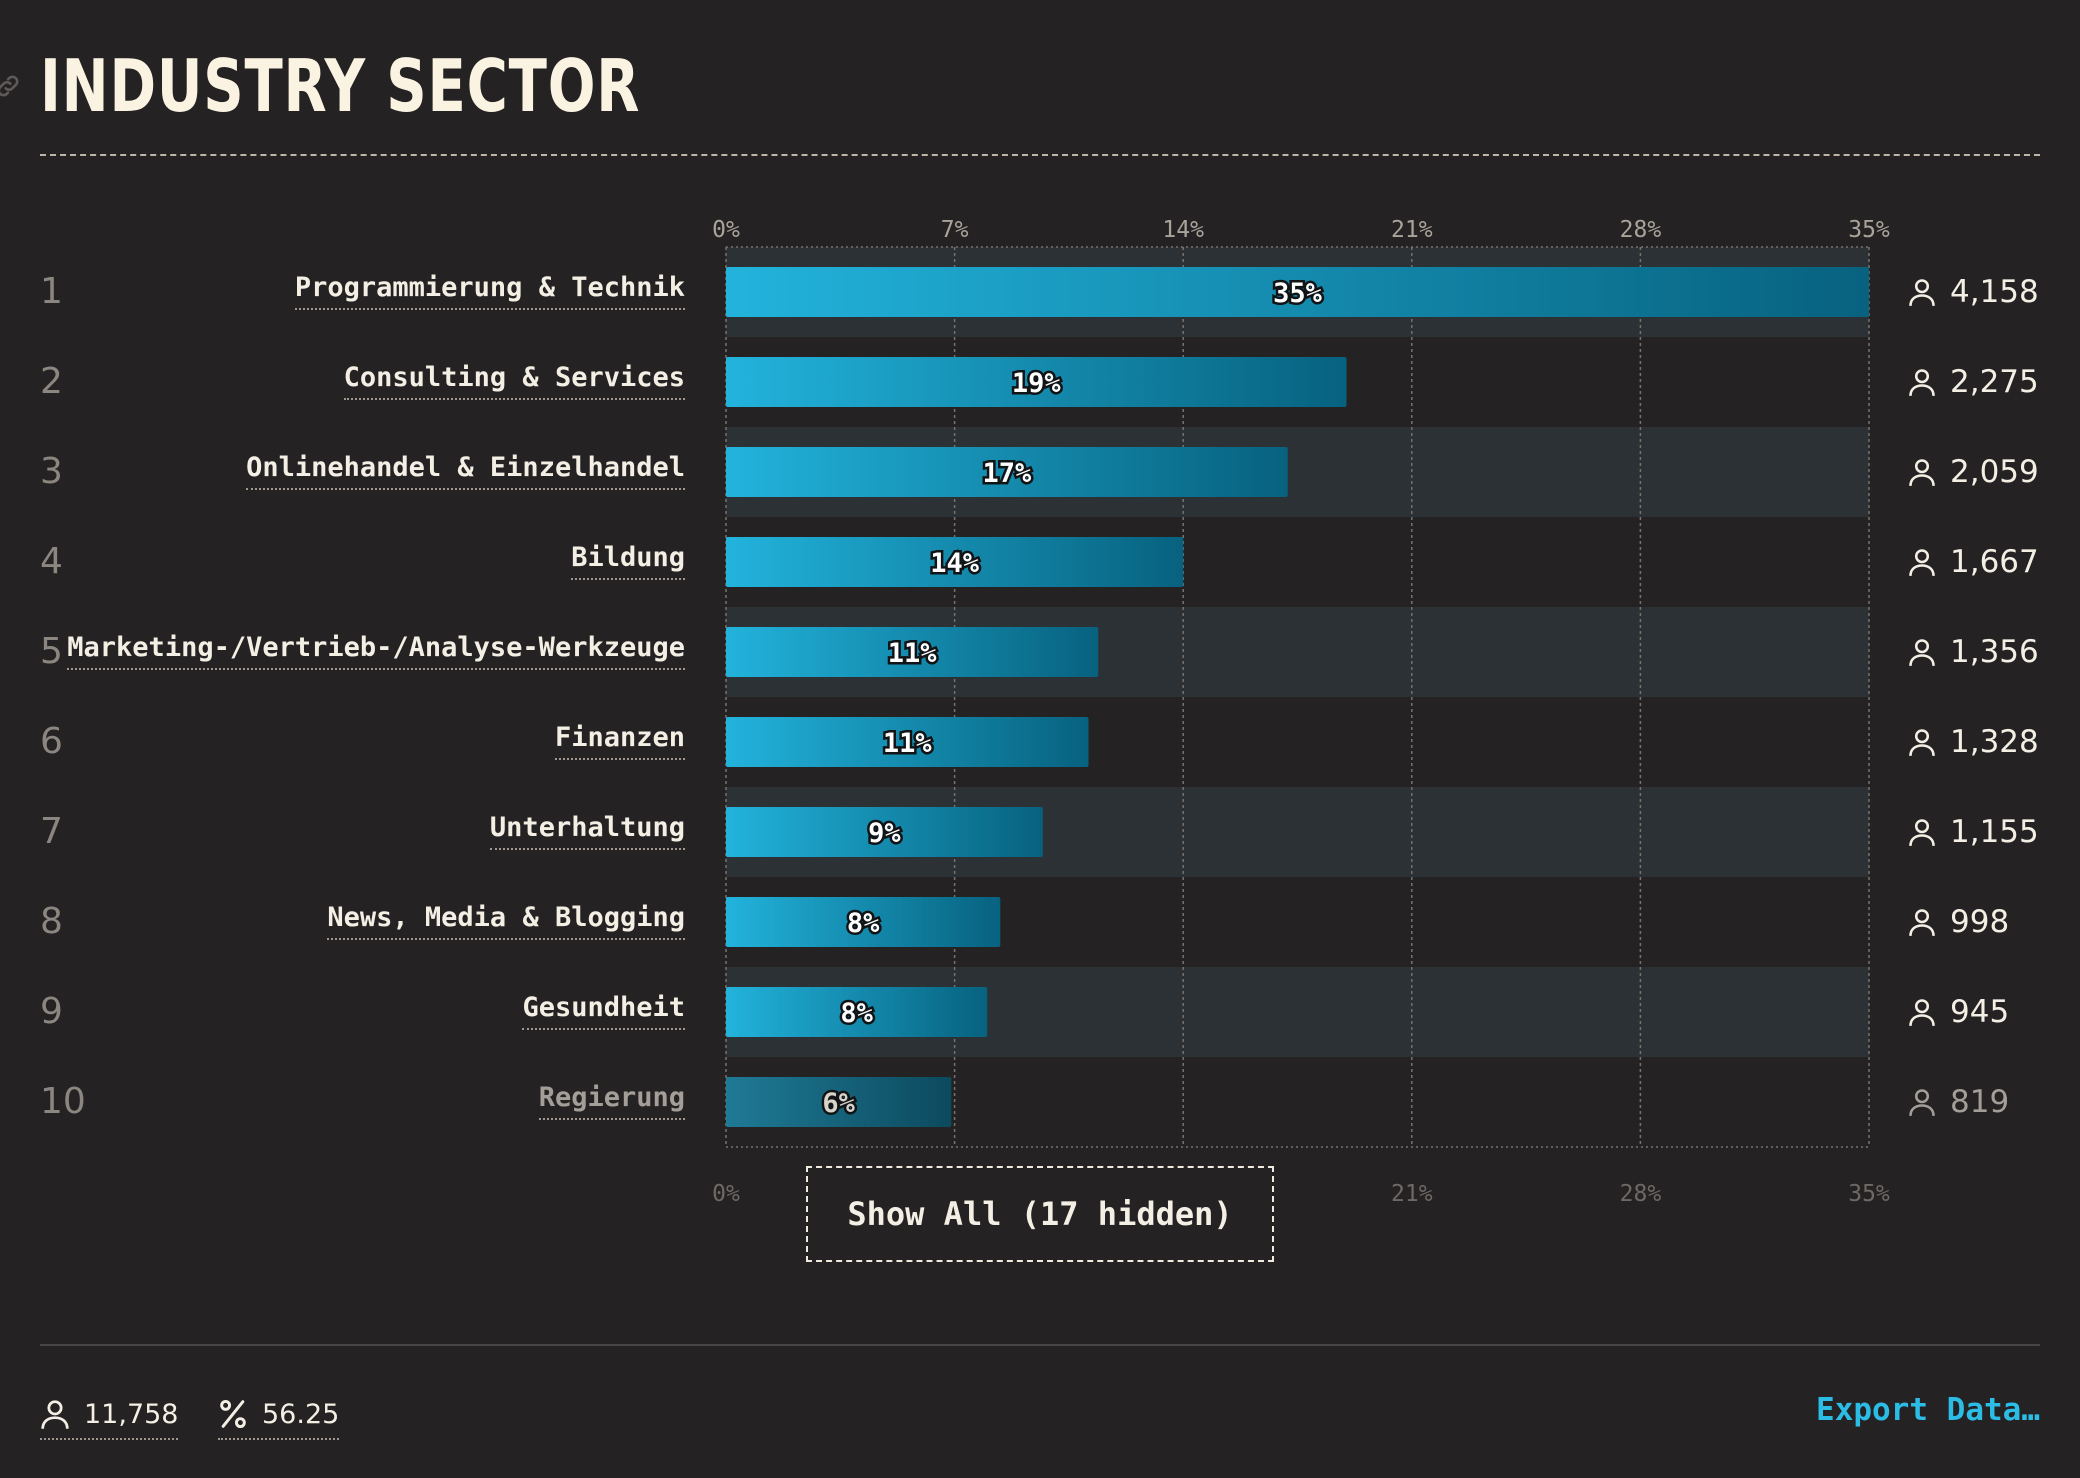 Image resolution: width=2080 pixels, height=1478 pixels. Describe the element at coordinates (1641, 230) in the screenshot. I see `x-tick-label: 28%` at that location.